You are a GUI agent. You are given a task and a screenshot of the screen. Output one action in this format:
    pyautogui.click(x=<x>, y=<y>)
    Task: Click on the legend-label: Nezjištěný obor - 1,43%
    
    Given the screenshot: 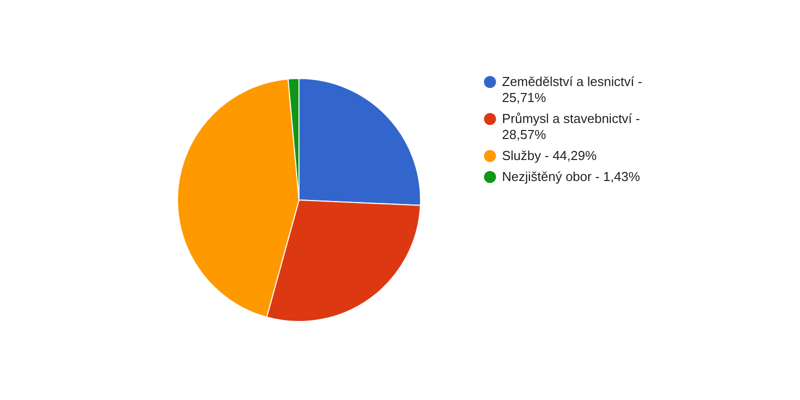 What is the action you would take?
    pyautogui.click(x=571, y=176)
    